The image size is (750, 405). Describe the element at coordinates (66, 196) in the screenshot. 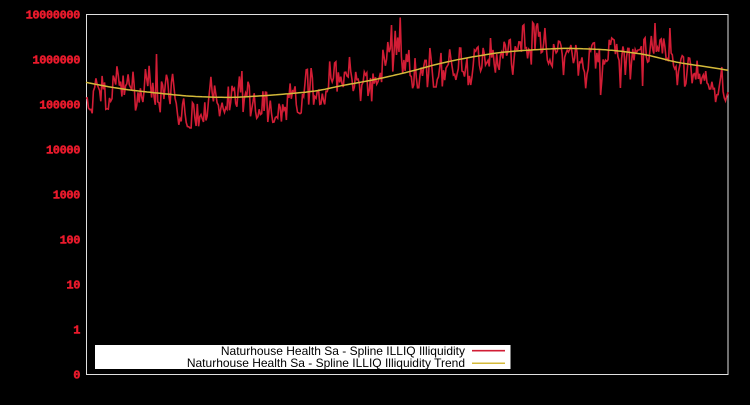

I see `svg-text: 1000` at that location.